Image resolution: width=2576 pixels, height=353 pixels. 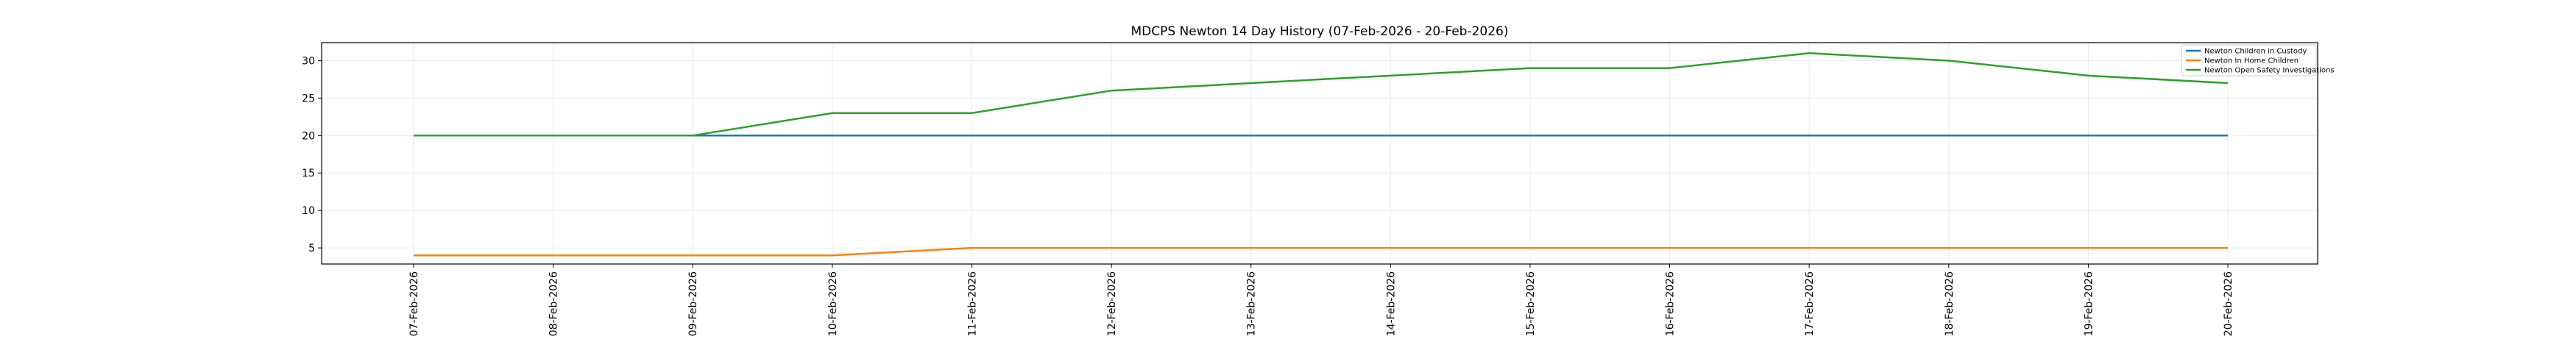 I want to click on legend-label: Newton In Home Children, so click(x=2251, y=61).